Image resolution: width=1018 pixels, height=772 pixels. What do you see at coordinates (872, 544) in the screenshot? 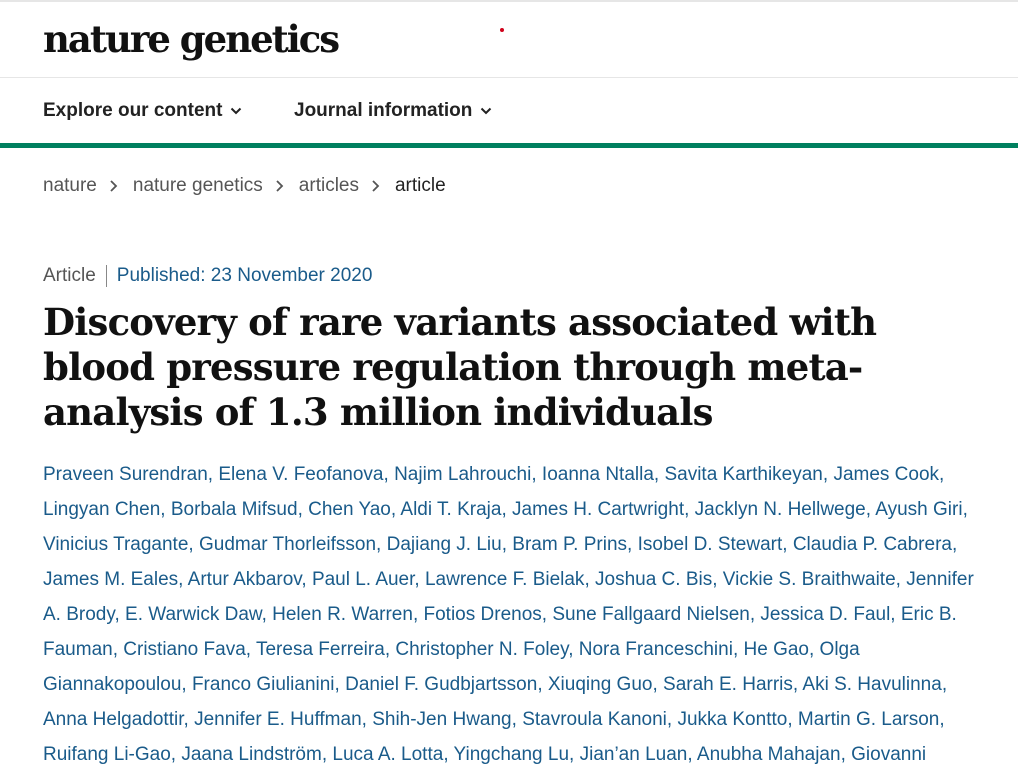
I see `author-link: Claudia P. Cabrera` at bounding box center [872, 544].